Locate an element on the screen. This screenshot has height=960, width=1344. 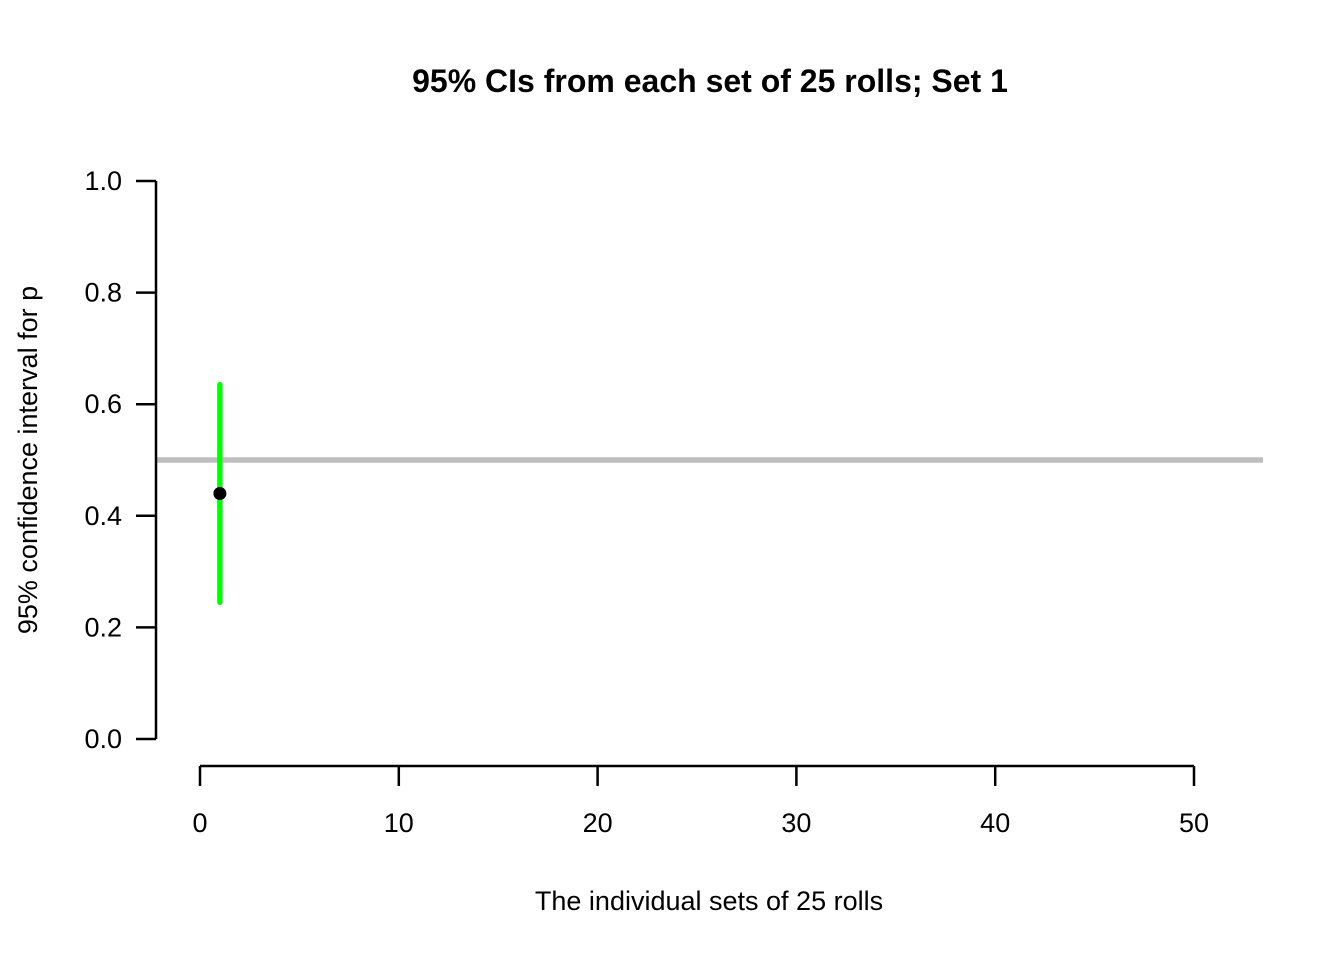
y-tick-label: 0.8 is located at coordinates (103, 293).